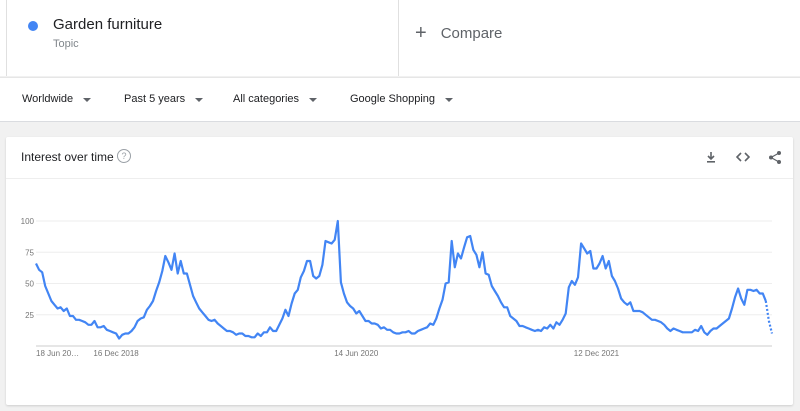  I want to click on series-color-dot, so click(33, 26).